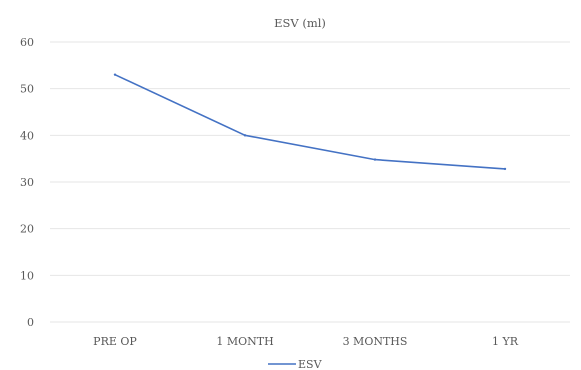 The height and width of the screenshot is (370, 581). Describe the element at coordinates (505, 341) in the screenshot. I see `x-tick-label: 1 YR` at that location.